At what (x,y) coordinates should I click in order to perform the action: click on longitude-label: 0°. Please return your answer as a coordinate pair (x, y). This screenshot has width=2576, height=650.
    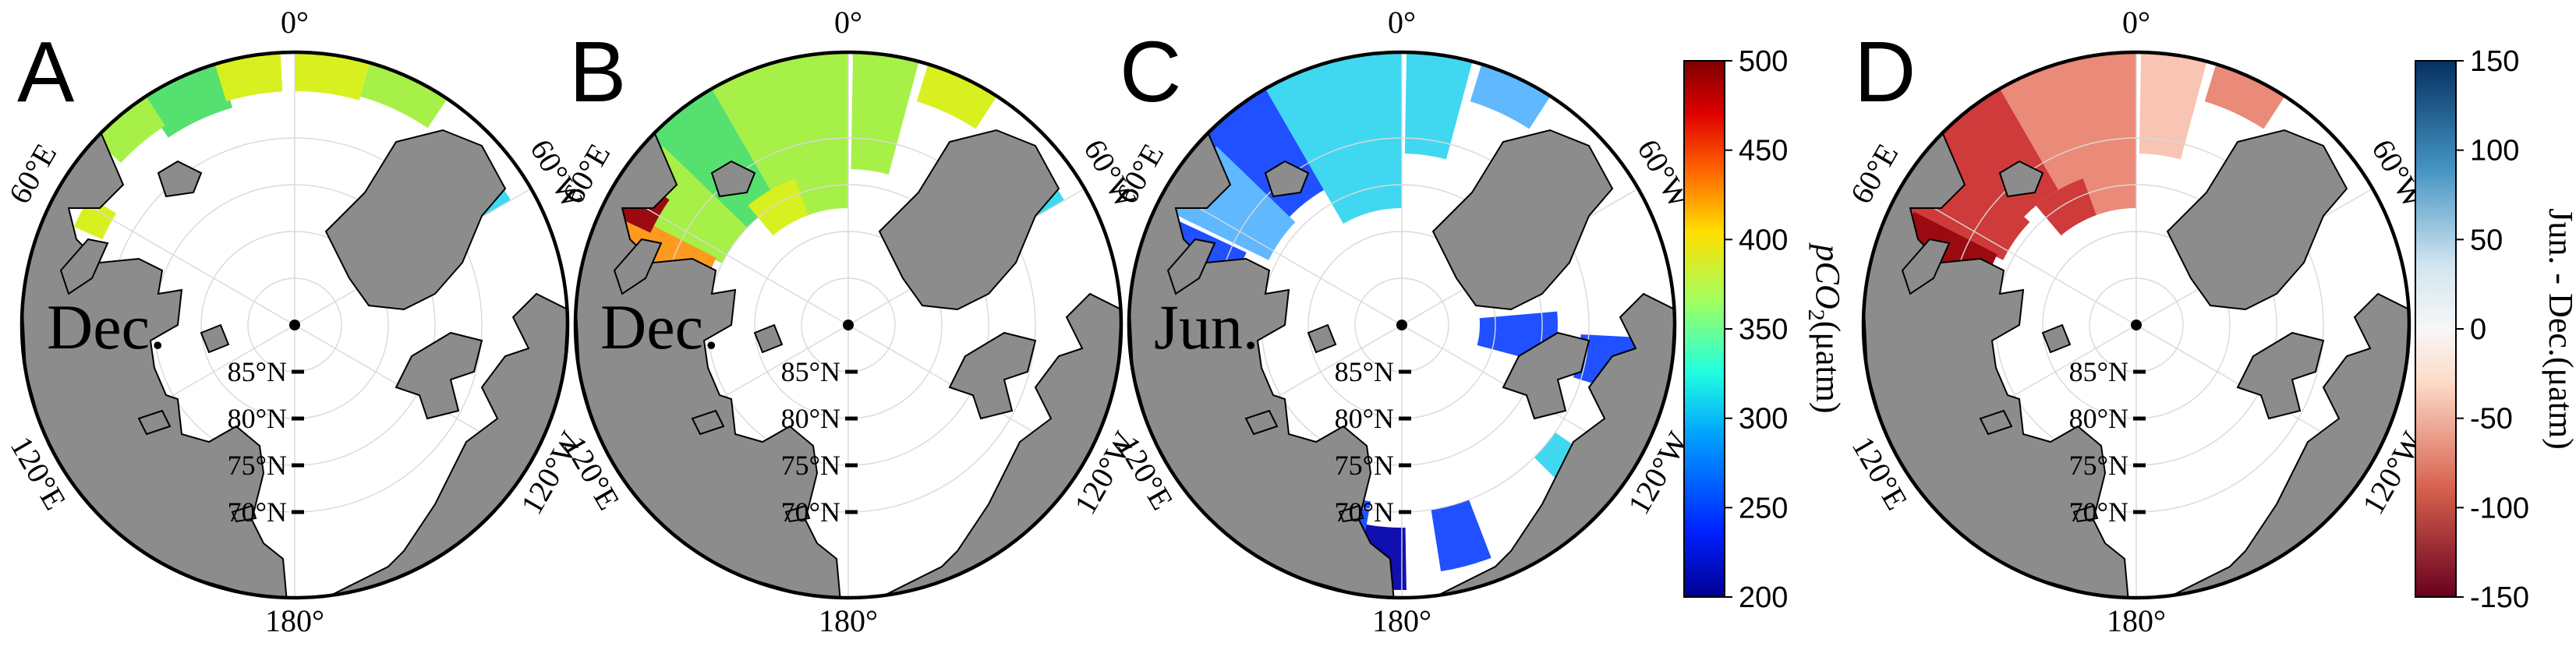
    Looking at the image, I should click on (2136, 22).